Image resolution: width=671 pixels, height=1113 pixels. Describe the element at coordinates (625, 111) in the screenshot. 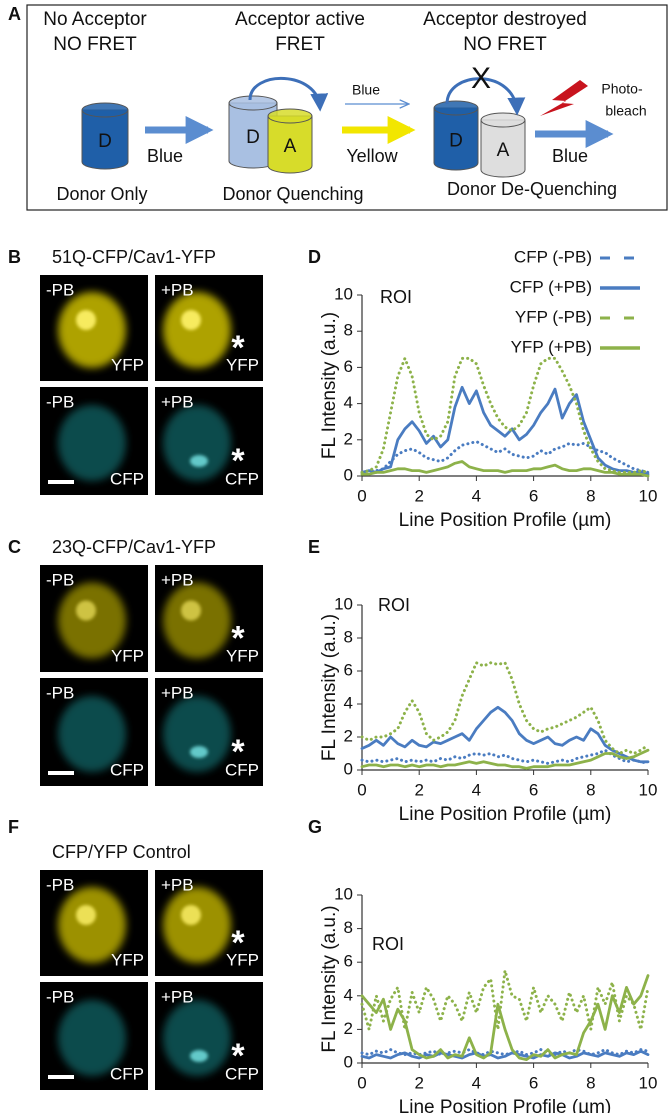

I see `photobleach-label: bleach` at that location.